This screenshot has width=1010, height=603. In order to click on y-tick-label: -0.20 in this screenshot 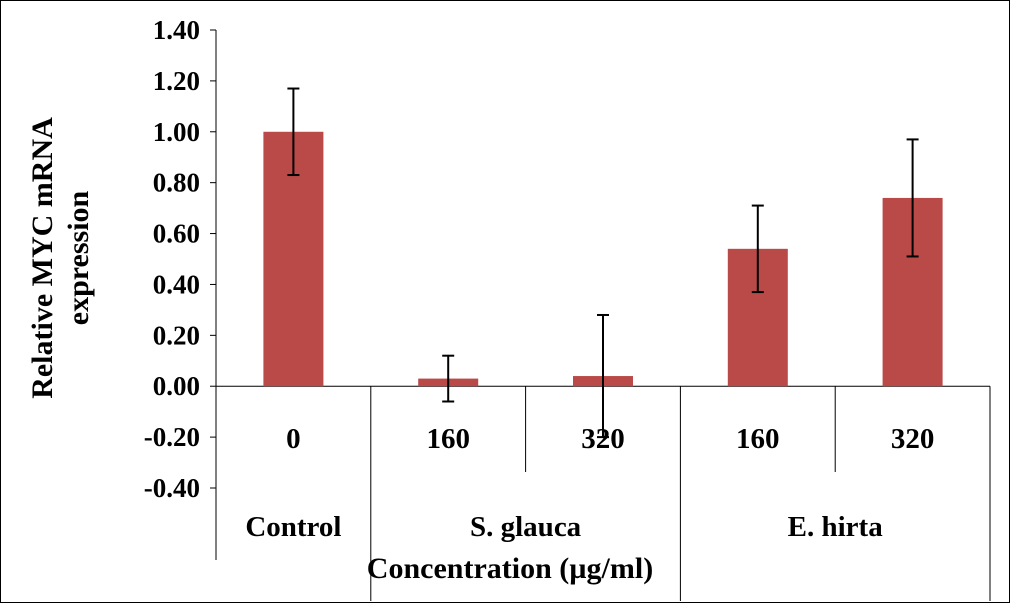, I will do `click(172, 437)`.